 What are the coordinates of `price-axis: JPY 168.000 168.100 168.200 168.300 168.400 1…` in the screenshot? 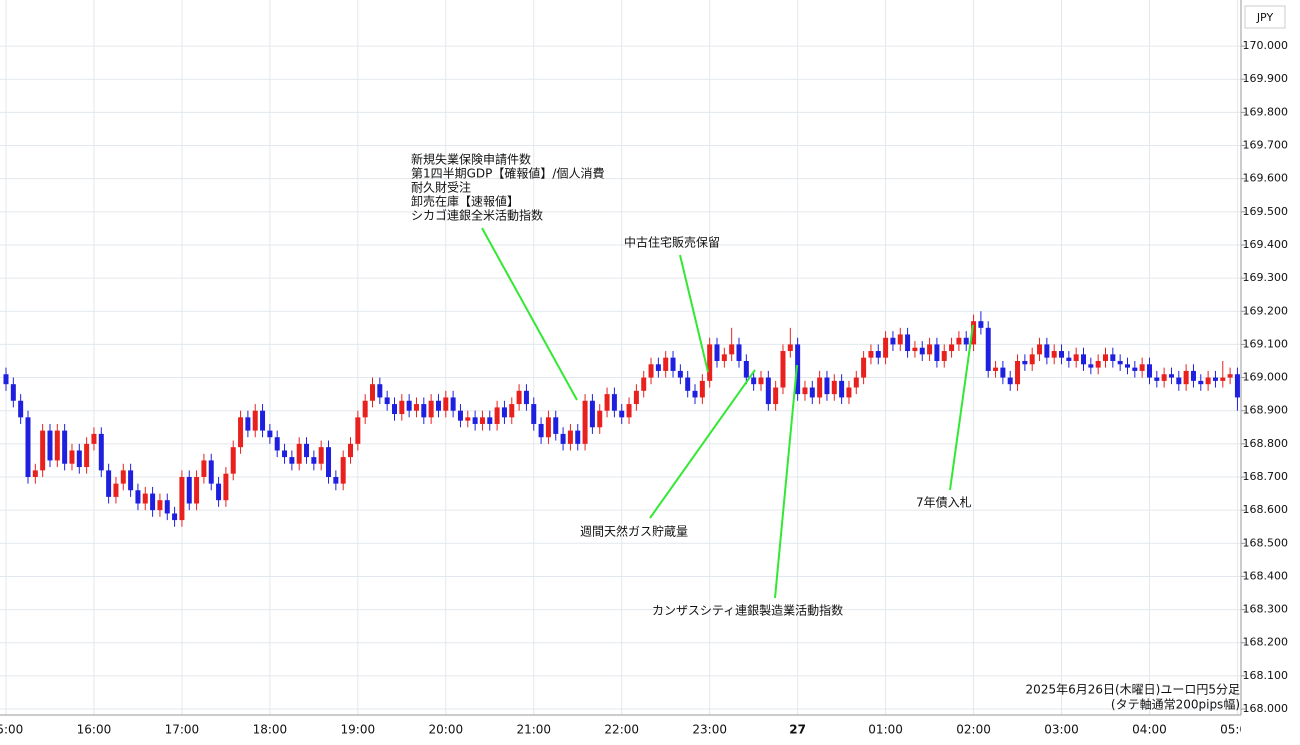 It's located at (1270, 372).